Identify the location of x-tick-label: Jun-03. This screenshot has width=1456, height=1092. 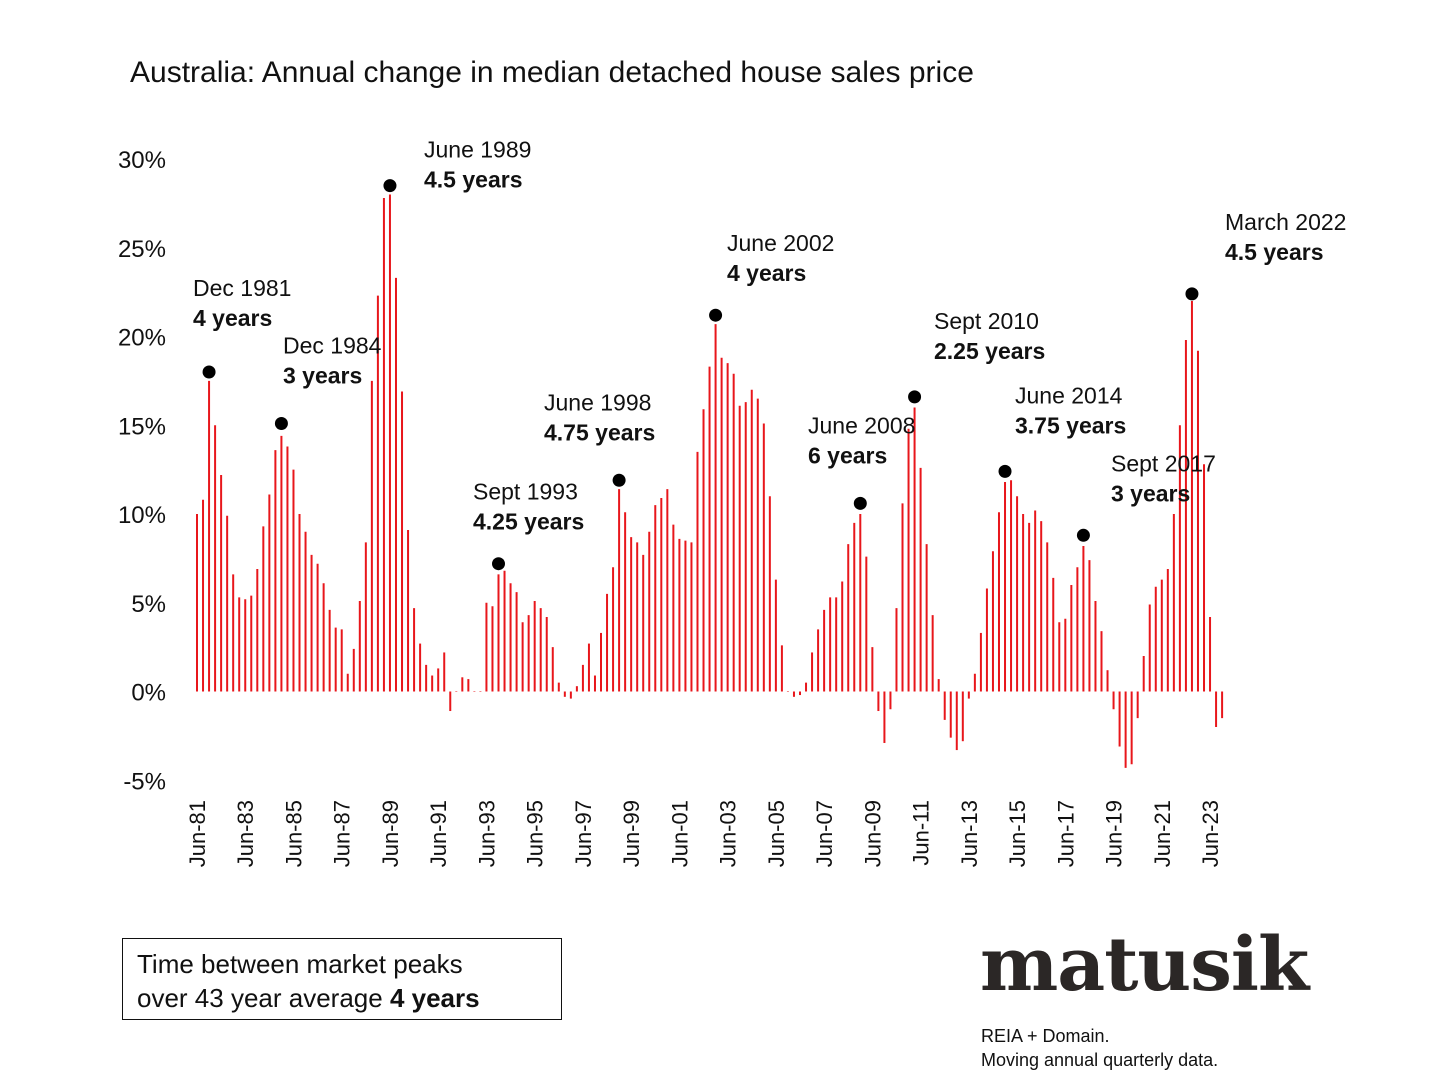
(728, 833).